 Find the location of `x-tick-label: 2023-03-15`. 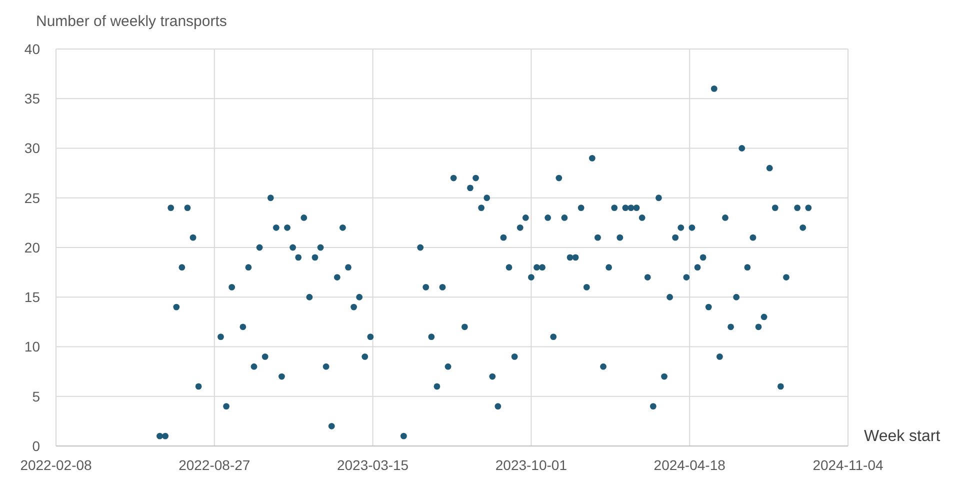

x-tick-label: 2023-03-15 is located at coordinates (372, 465).